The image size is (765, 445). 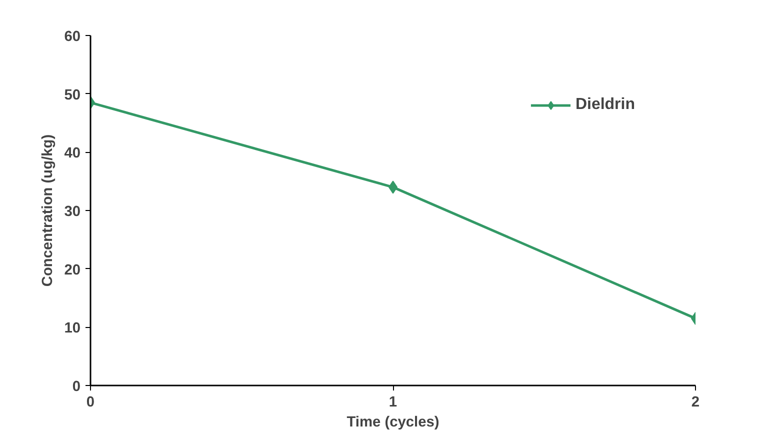 What do you see at coordinates (72, 95) in the screenshot?
I see `y-tick-label: 50` at bounding box center [72, 95].